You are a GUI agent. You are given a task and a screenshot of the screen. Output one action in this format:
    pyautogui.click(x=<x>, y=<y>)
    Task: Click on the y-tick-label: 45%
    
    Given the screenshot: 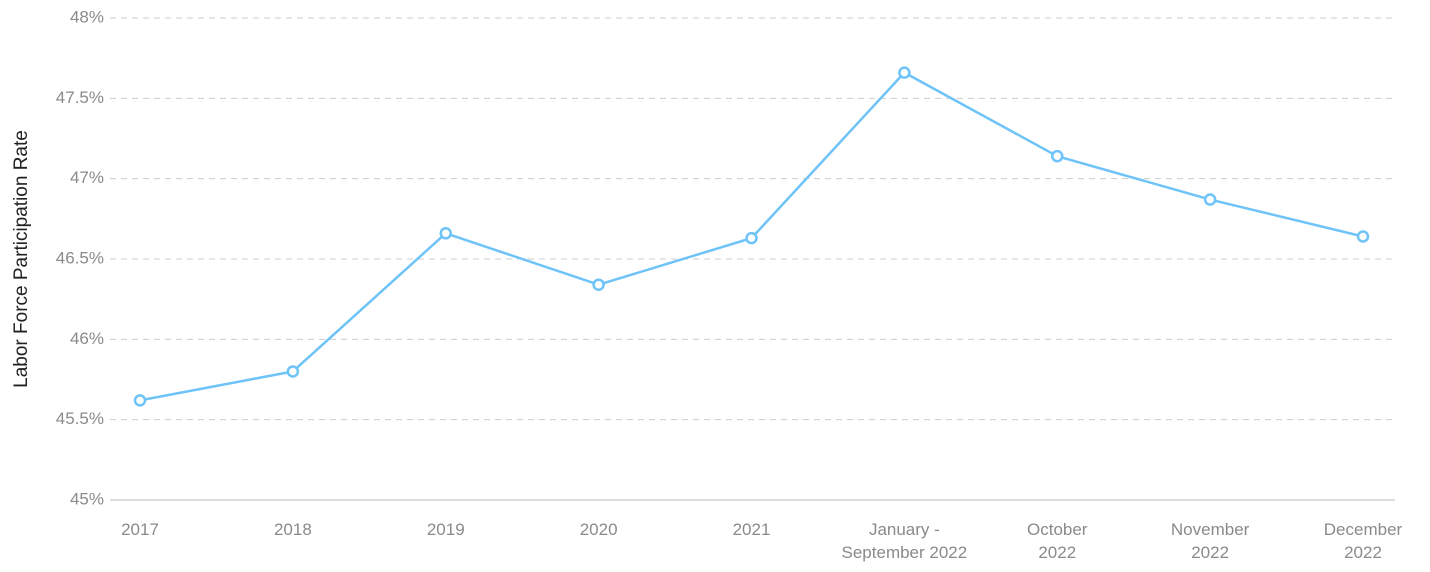 What is the action you would take?
    pyautogui.click(x=87, y=498)
    